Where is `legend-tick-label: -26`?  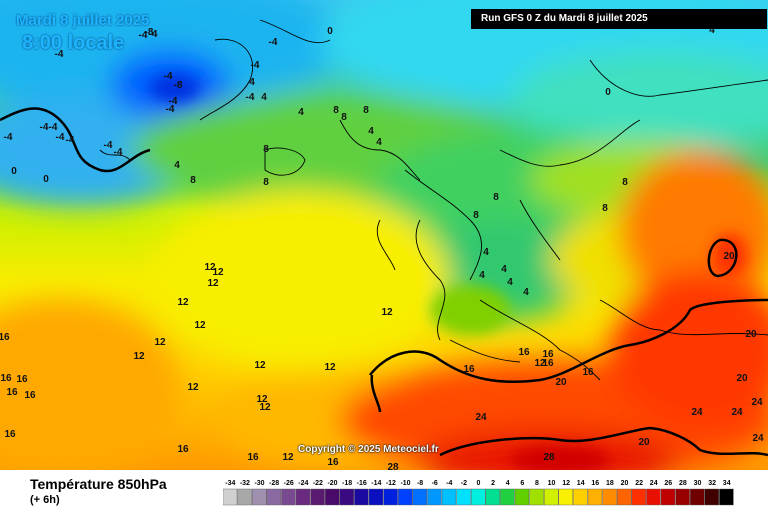
legend-tick-label: -26 is located at coordinates (289, 483).